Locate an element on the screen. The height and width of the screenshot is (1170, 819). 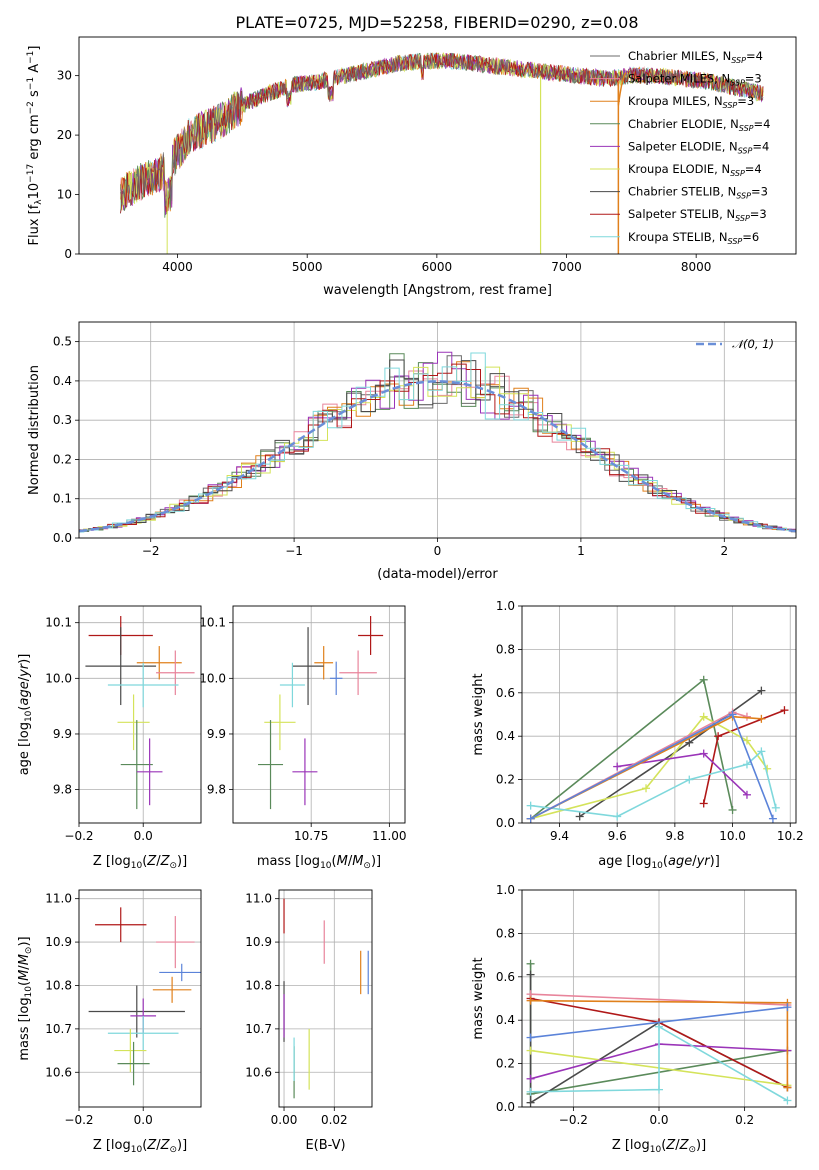
y-axis-label: Normed distribution is located at coordinates (34, 430).